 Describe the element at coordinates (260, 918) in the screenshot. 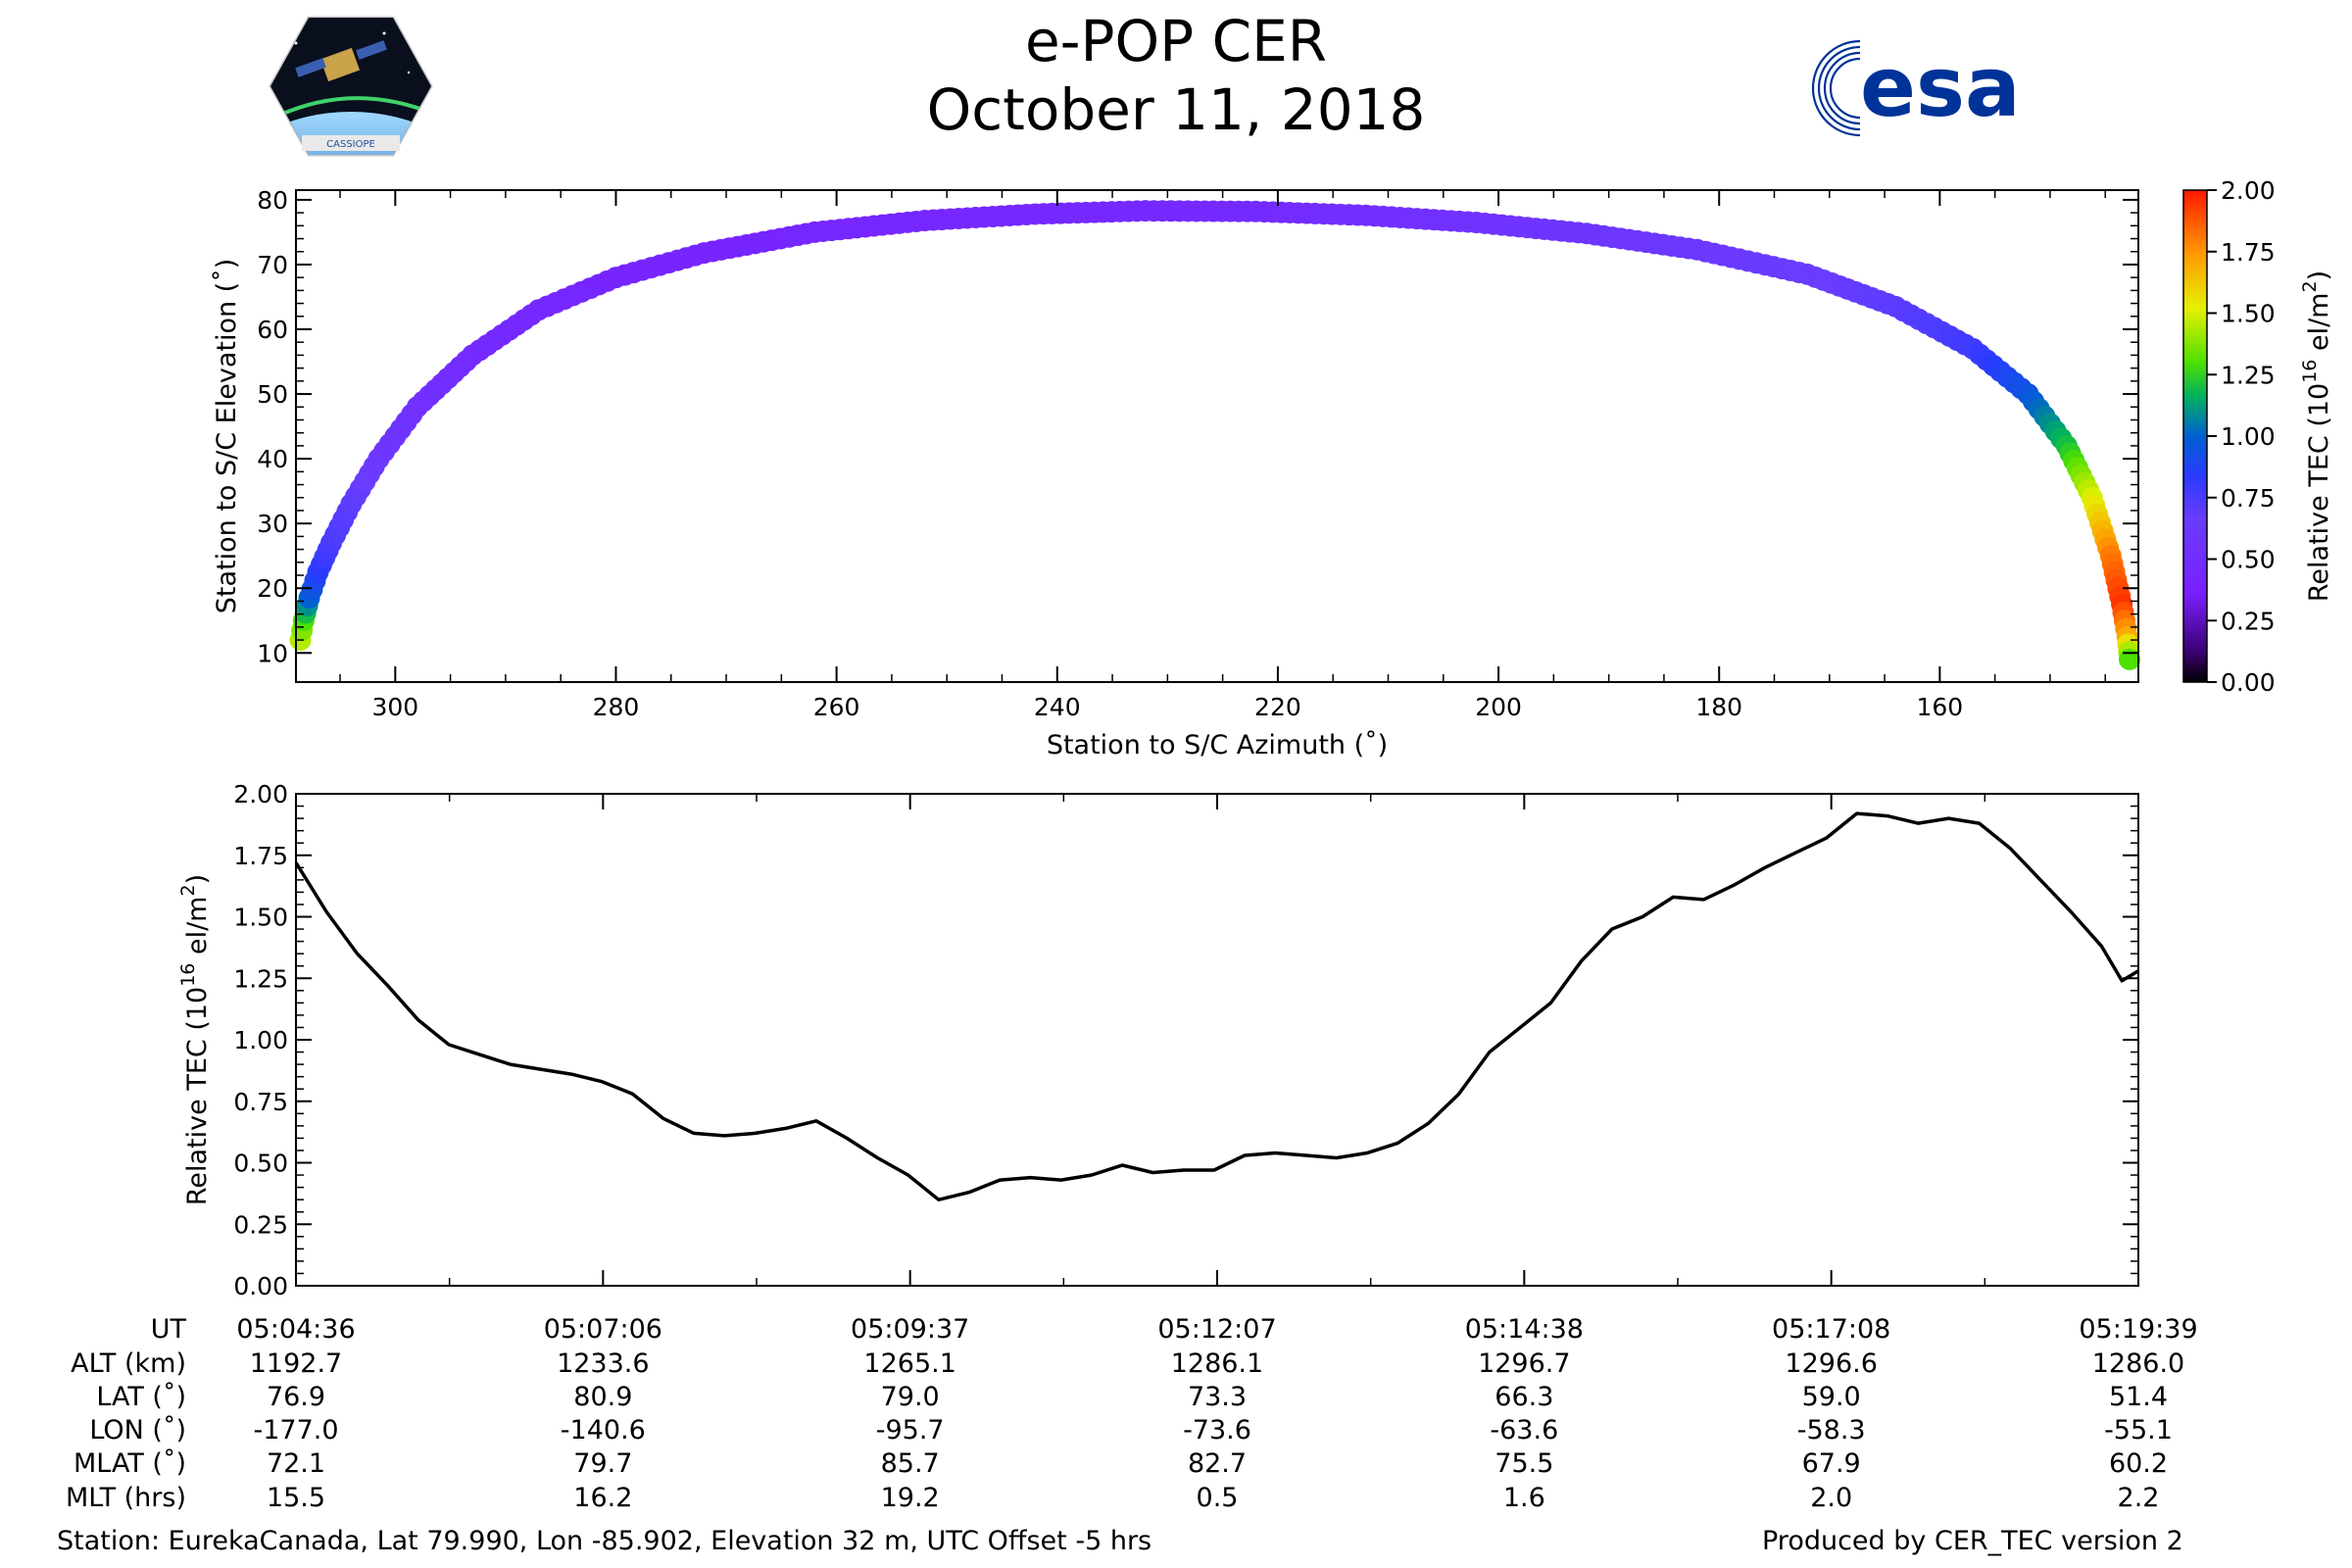

I see `y-tick-label: 1.50` at that location.